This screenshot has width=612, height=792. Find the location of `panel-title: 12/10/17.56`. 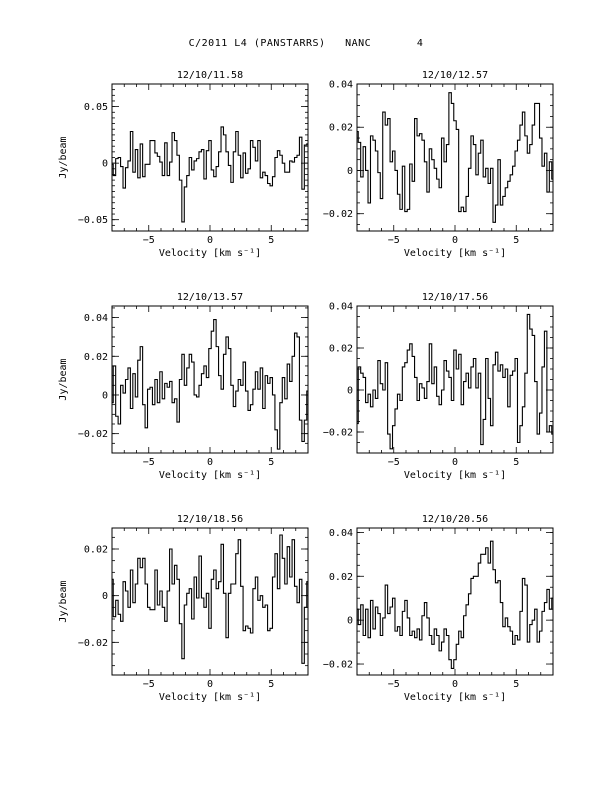

panel-title: 12/10/17.56 is located at coordinates (455, 297).